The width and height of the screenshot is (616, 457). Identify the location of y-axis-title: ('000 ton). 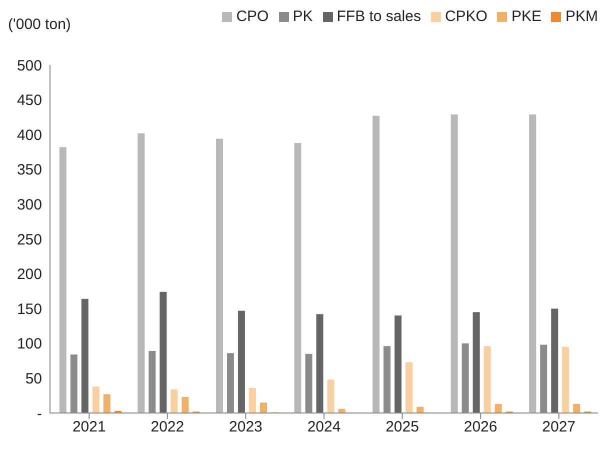
(39, 24).